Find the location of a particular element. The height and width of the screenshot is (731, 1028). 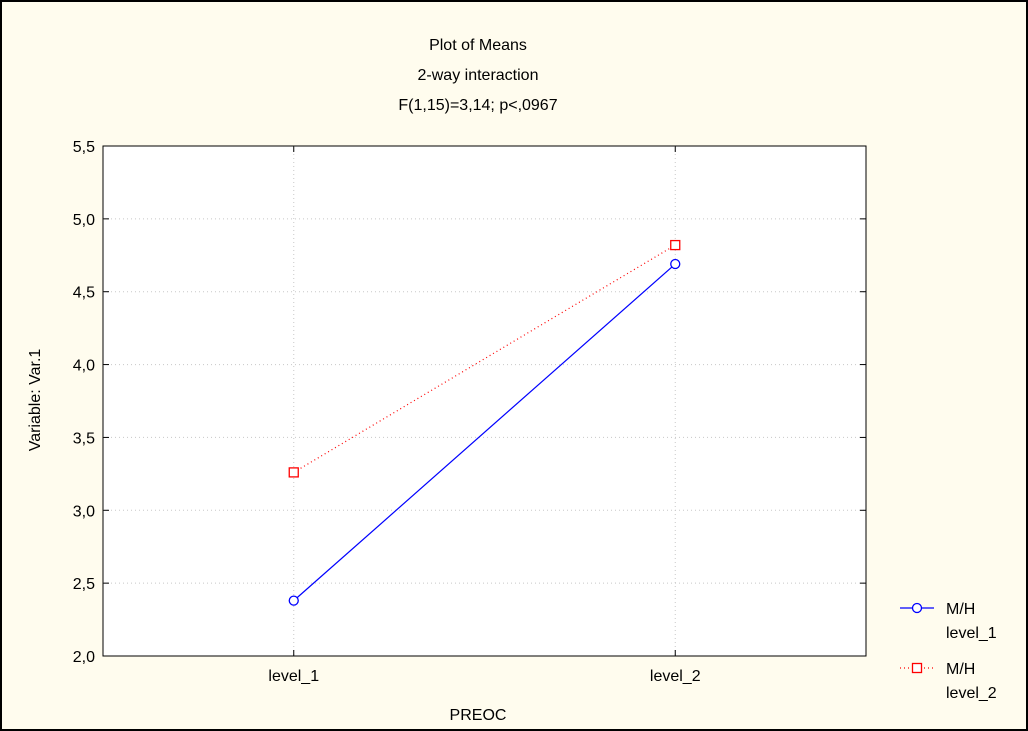

y-tick-label: 4,0 is located at coordinates (84, 366).